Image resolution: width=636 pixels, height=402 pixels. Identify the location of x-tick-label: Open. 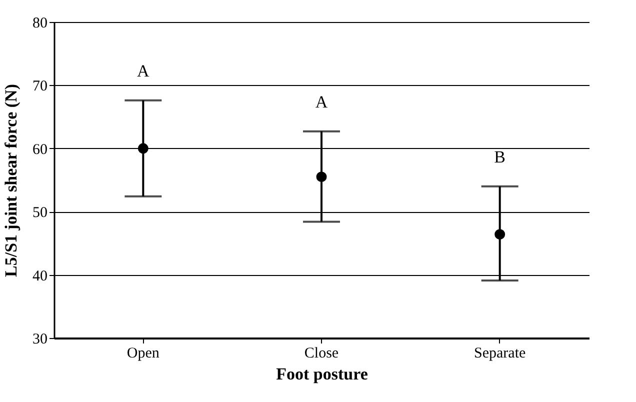
(143, 354).